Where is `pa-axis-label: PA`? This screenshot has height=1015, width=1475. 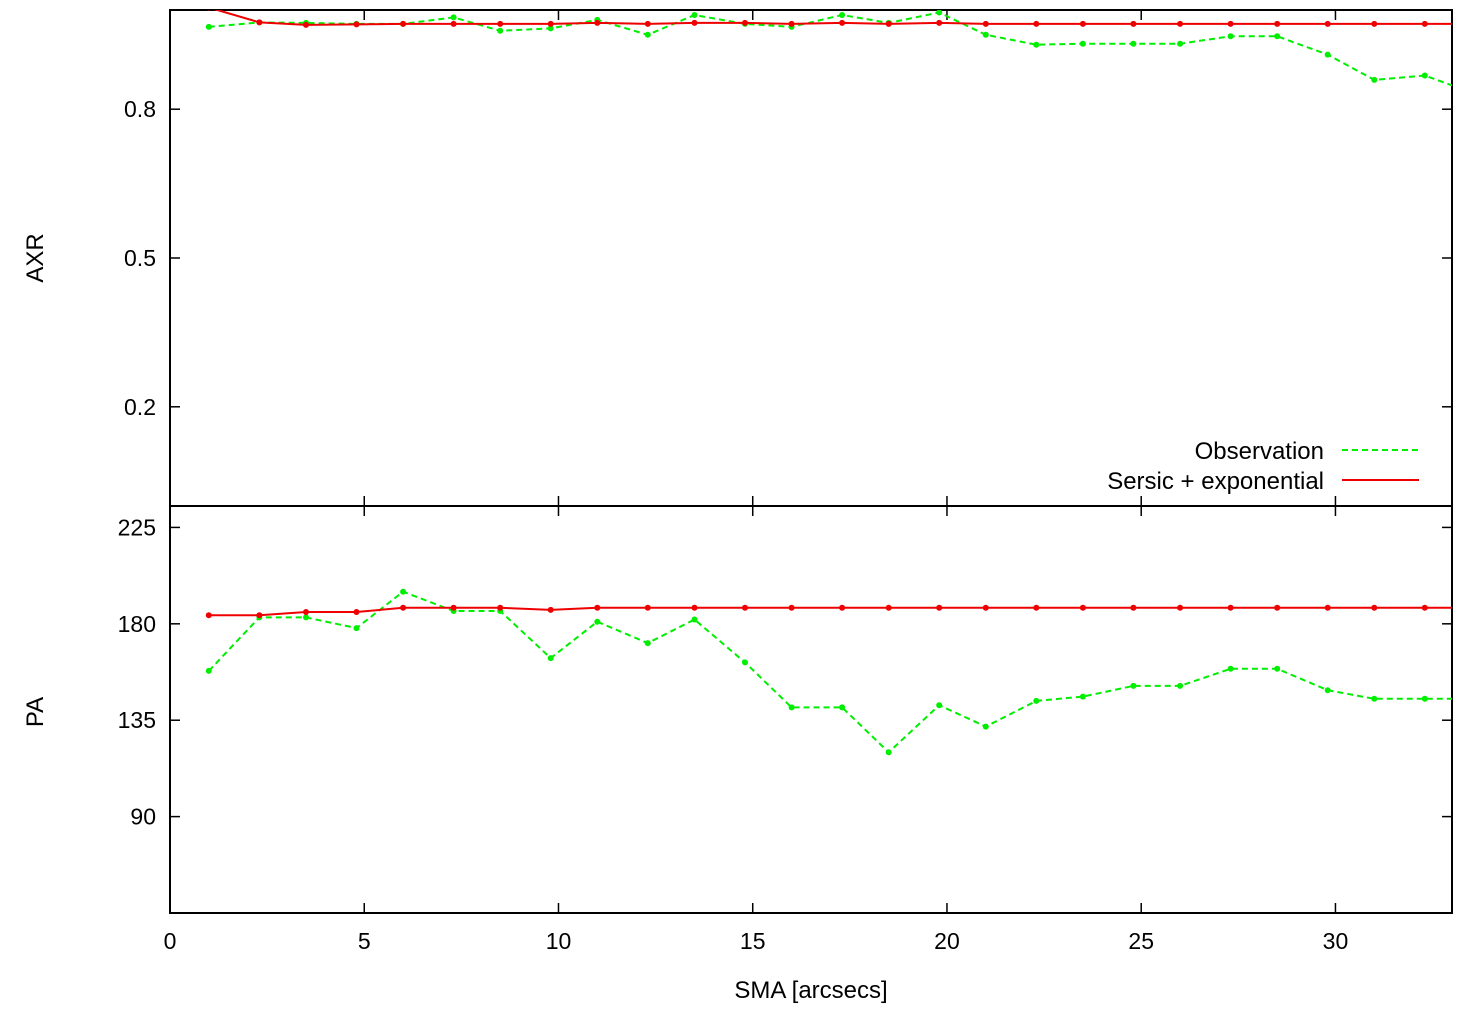
pa-axis-label: PA is located at coordinates (35, 712).